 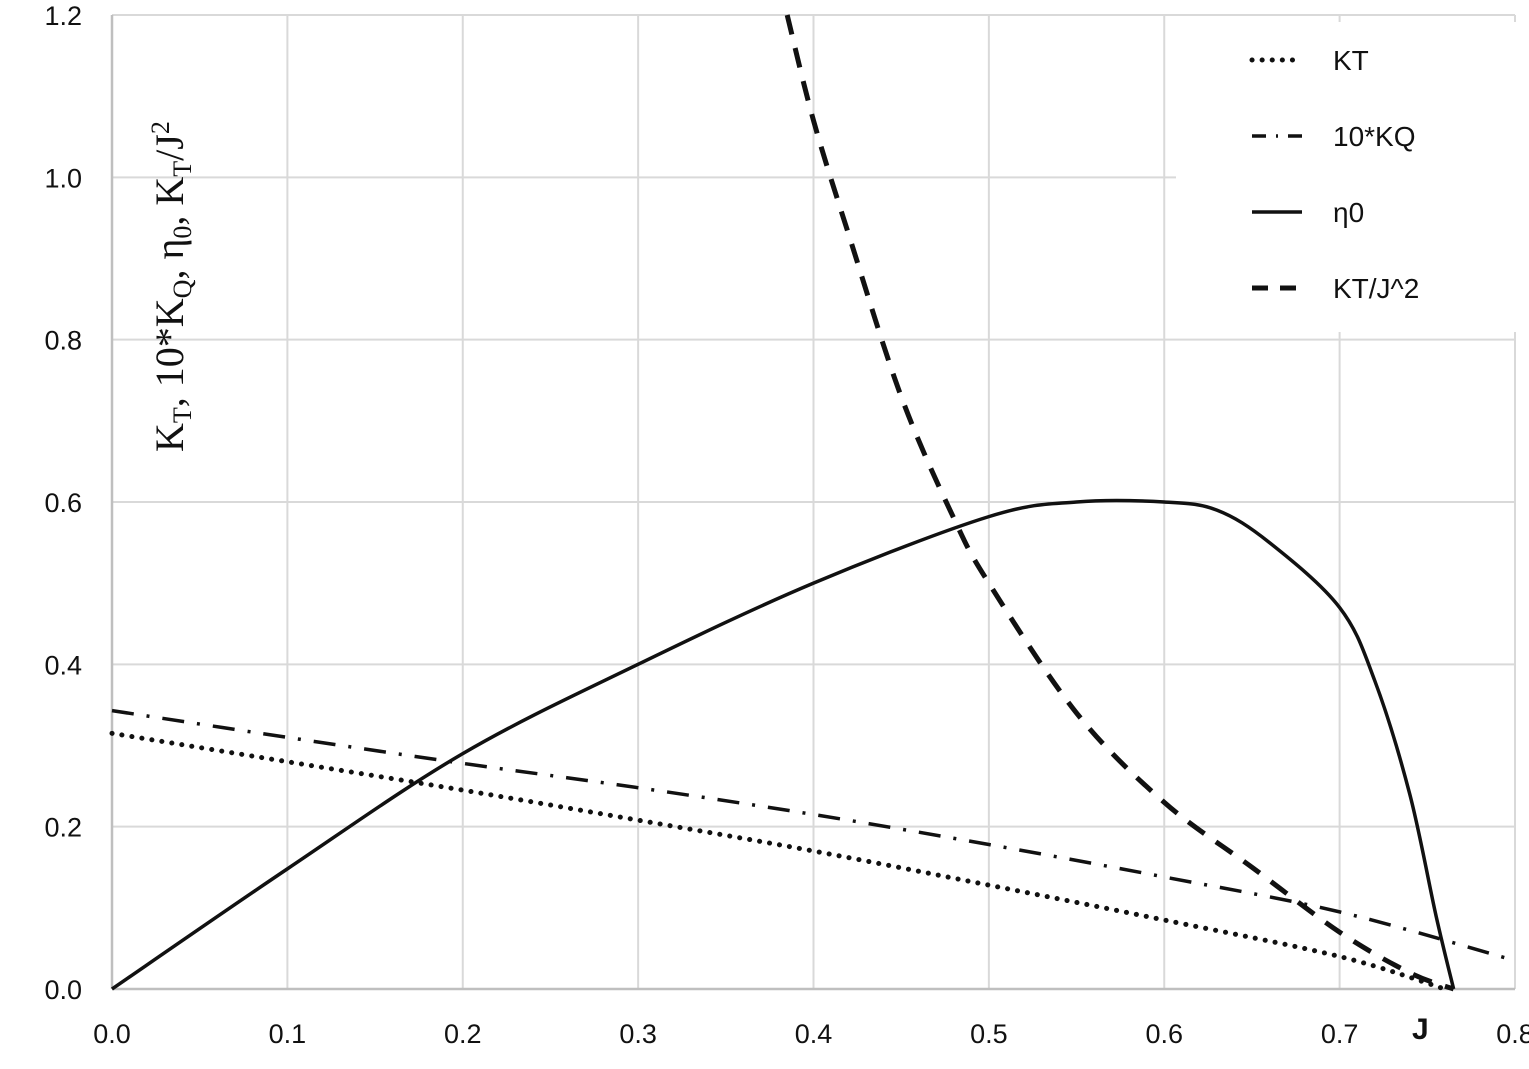 I want to click on x-tick-label: 0.6, so click(x=1164, y=1034).